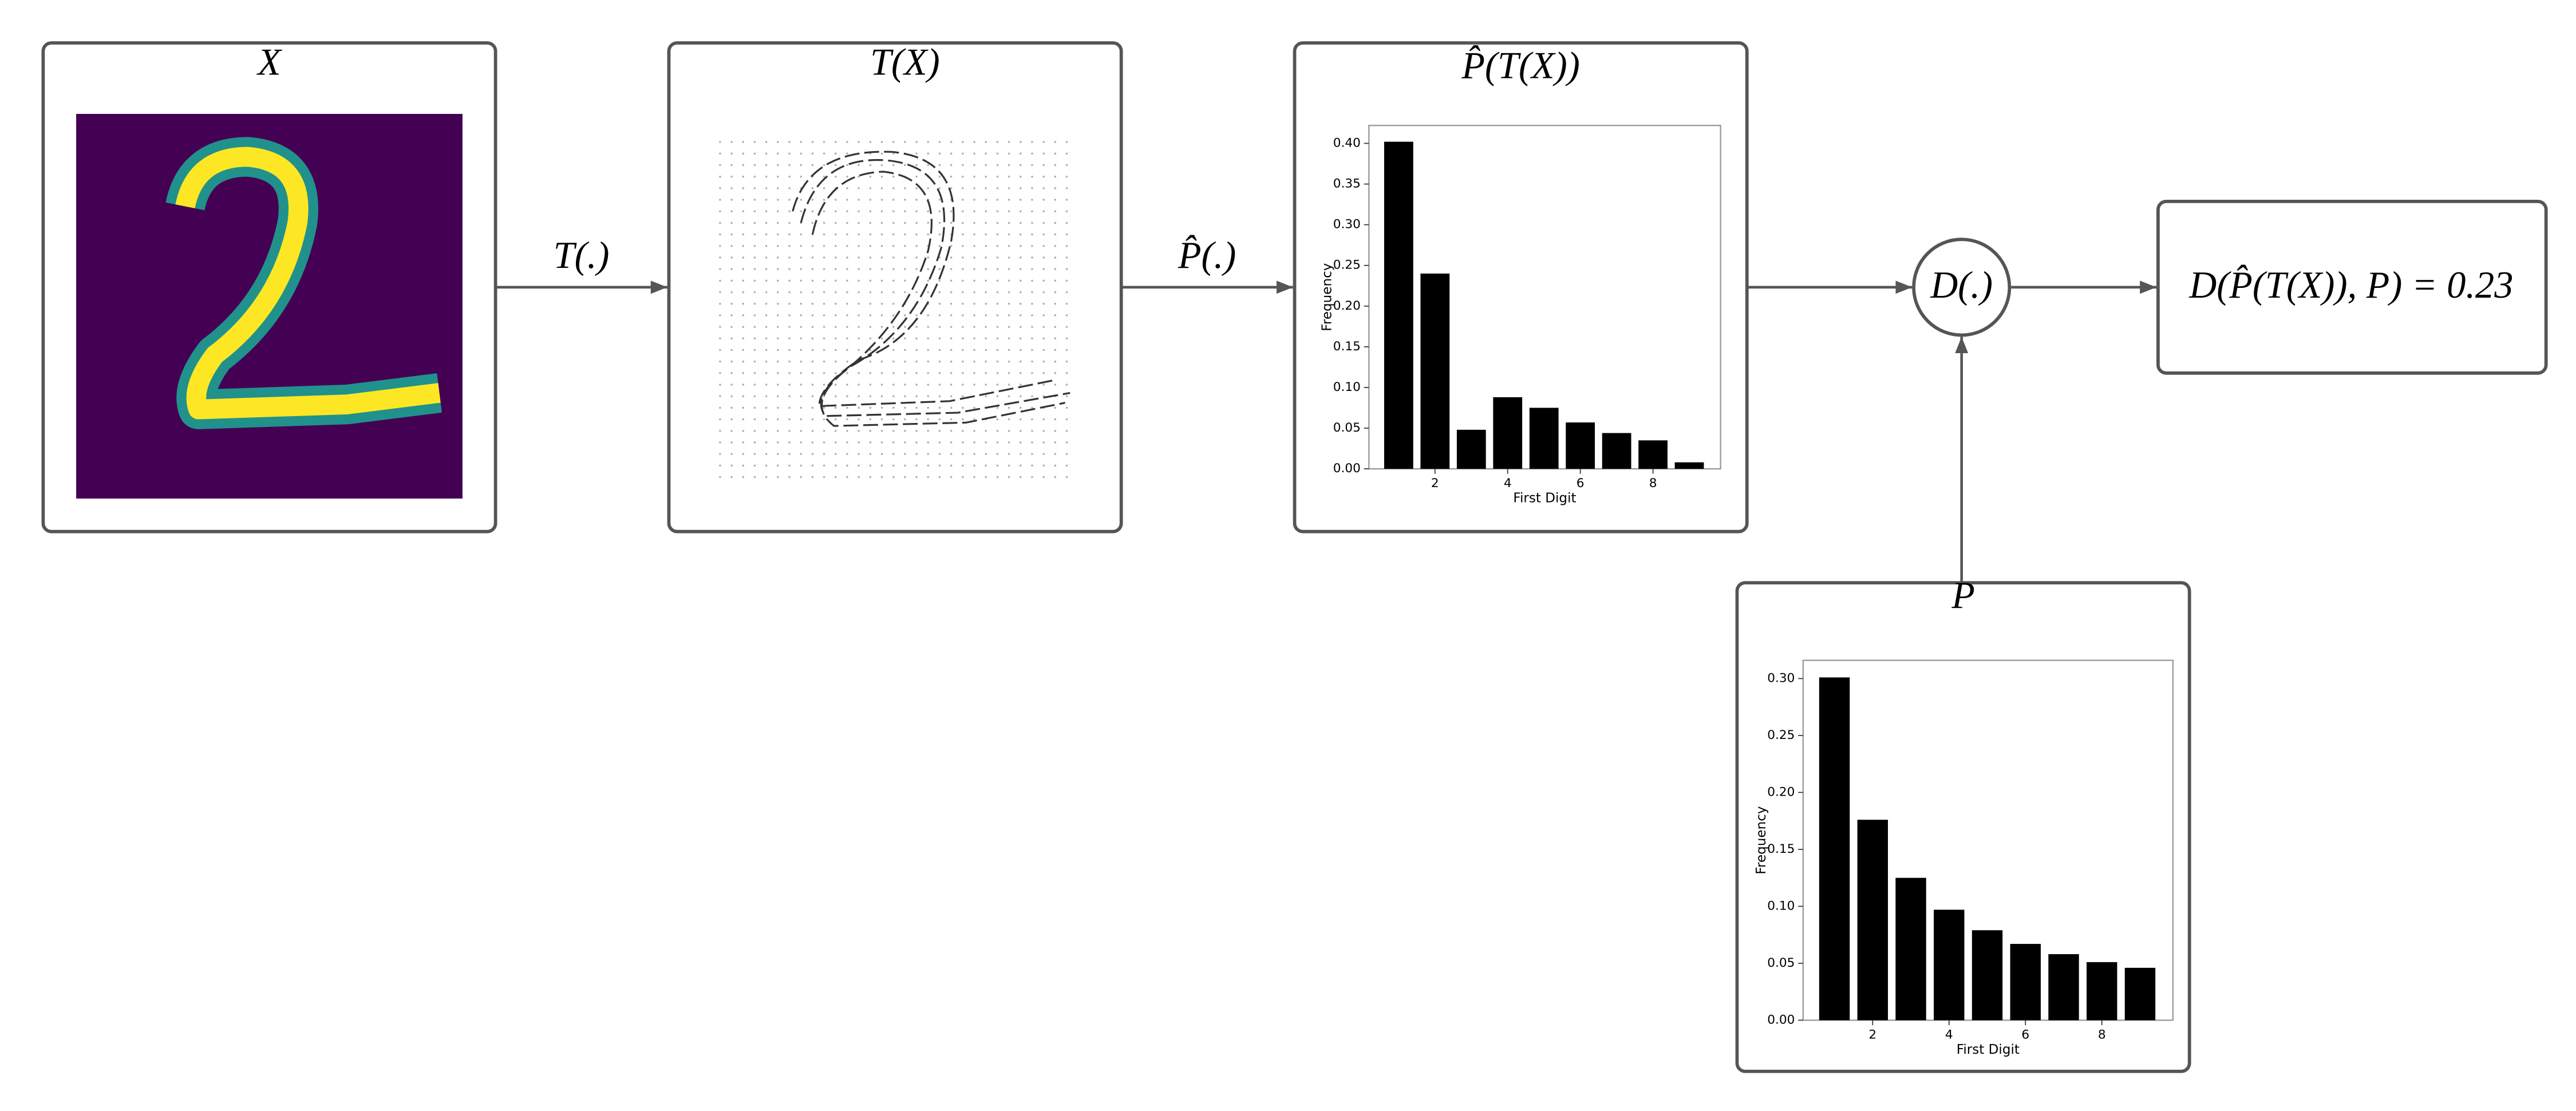  I want to click on node-title: P̂(T(X)), so click(1520, 65).